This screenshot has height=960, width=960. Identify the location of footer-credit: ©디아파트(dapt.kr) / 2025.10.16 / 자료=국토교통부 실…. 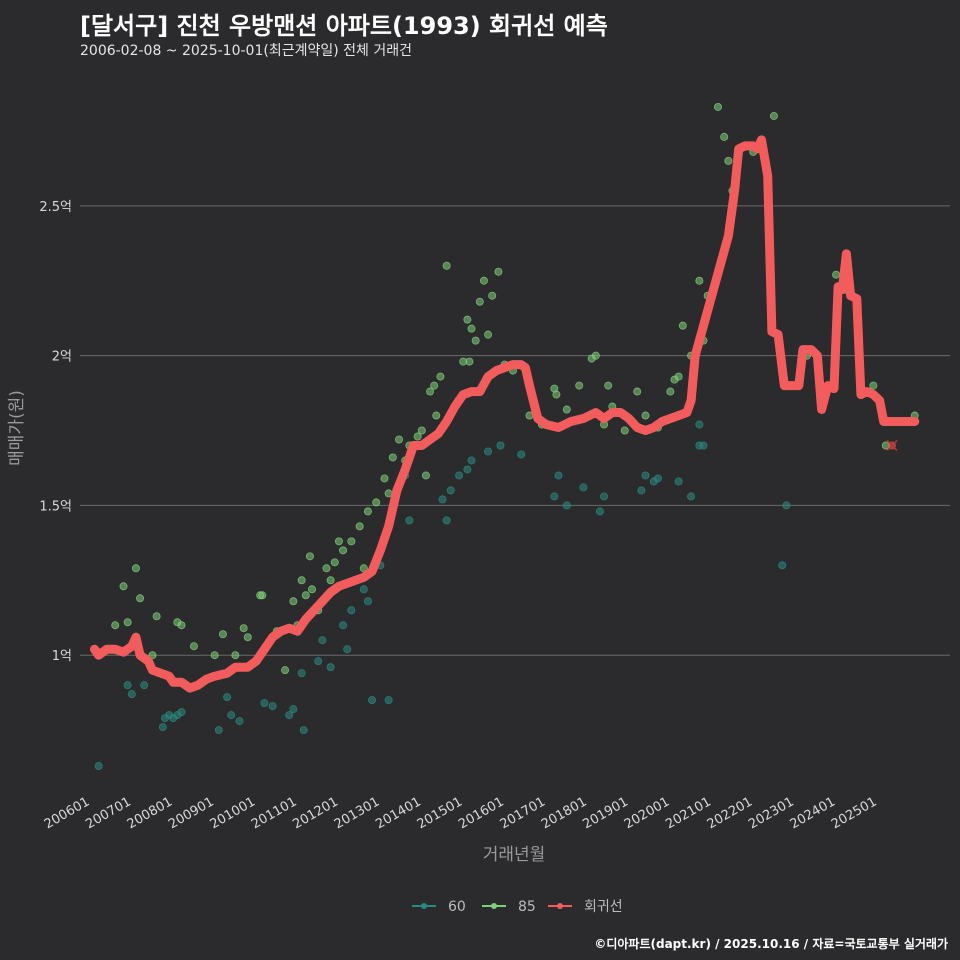
(771, 944).